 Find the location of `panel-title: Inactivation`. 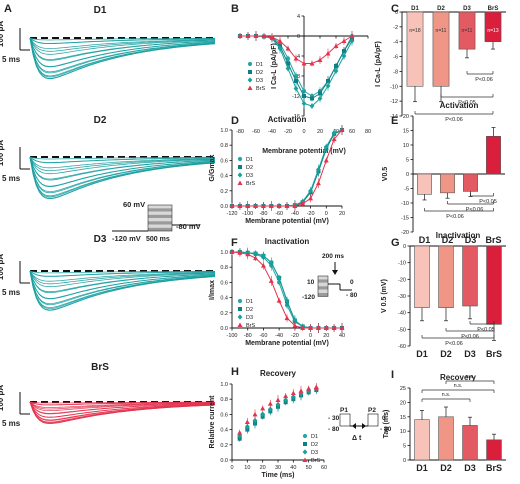

panel-title: Inactivation is located at coordinates (458, 235).